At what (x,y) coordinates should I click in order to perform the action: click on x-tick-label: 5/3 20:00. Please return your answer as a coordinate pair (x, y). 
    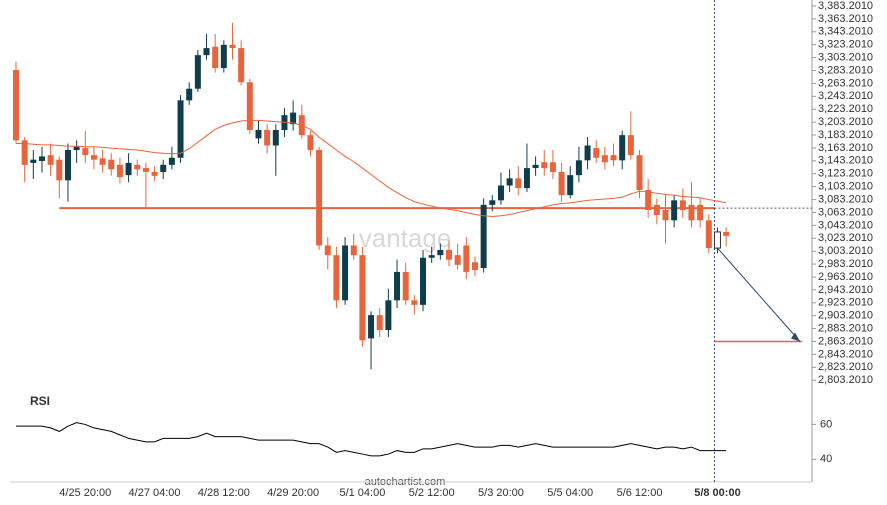
    Looking at the image, I should click on (501, 493).